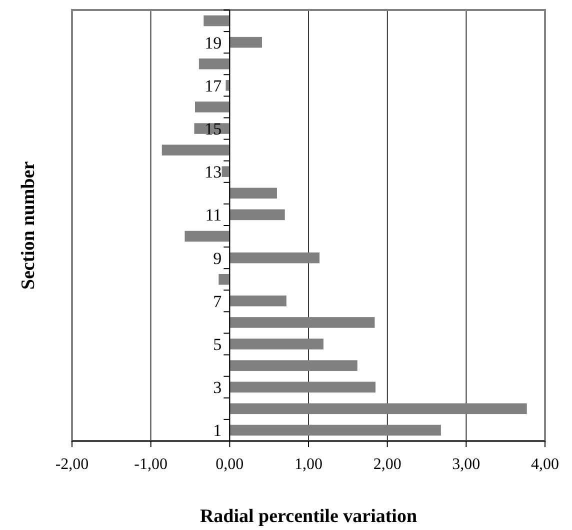 This screenshot has width=572, height=530. Describe the element at coordinates (217, 301) in the screenshot. I see `y-tick-label: 7` at that location.